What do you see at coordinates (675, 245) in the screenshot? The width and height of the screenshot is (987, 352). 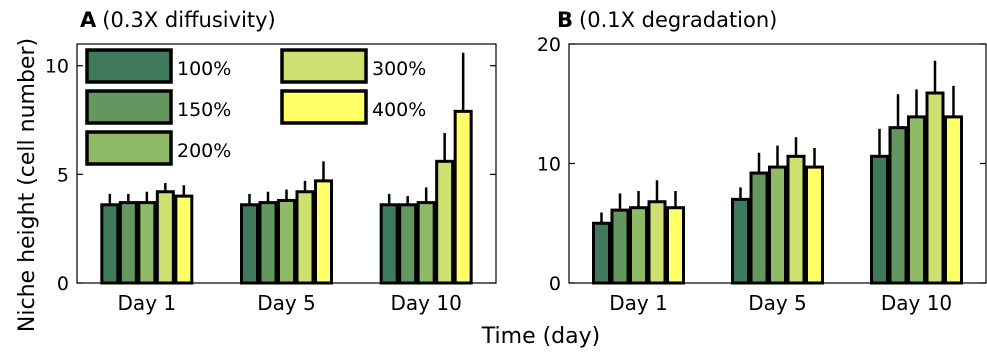 I see `bar-b-day1-400pct` at bounding box center [675, 245].